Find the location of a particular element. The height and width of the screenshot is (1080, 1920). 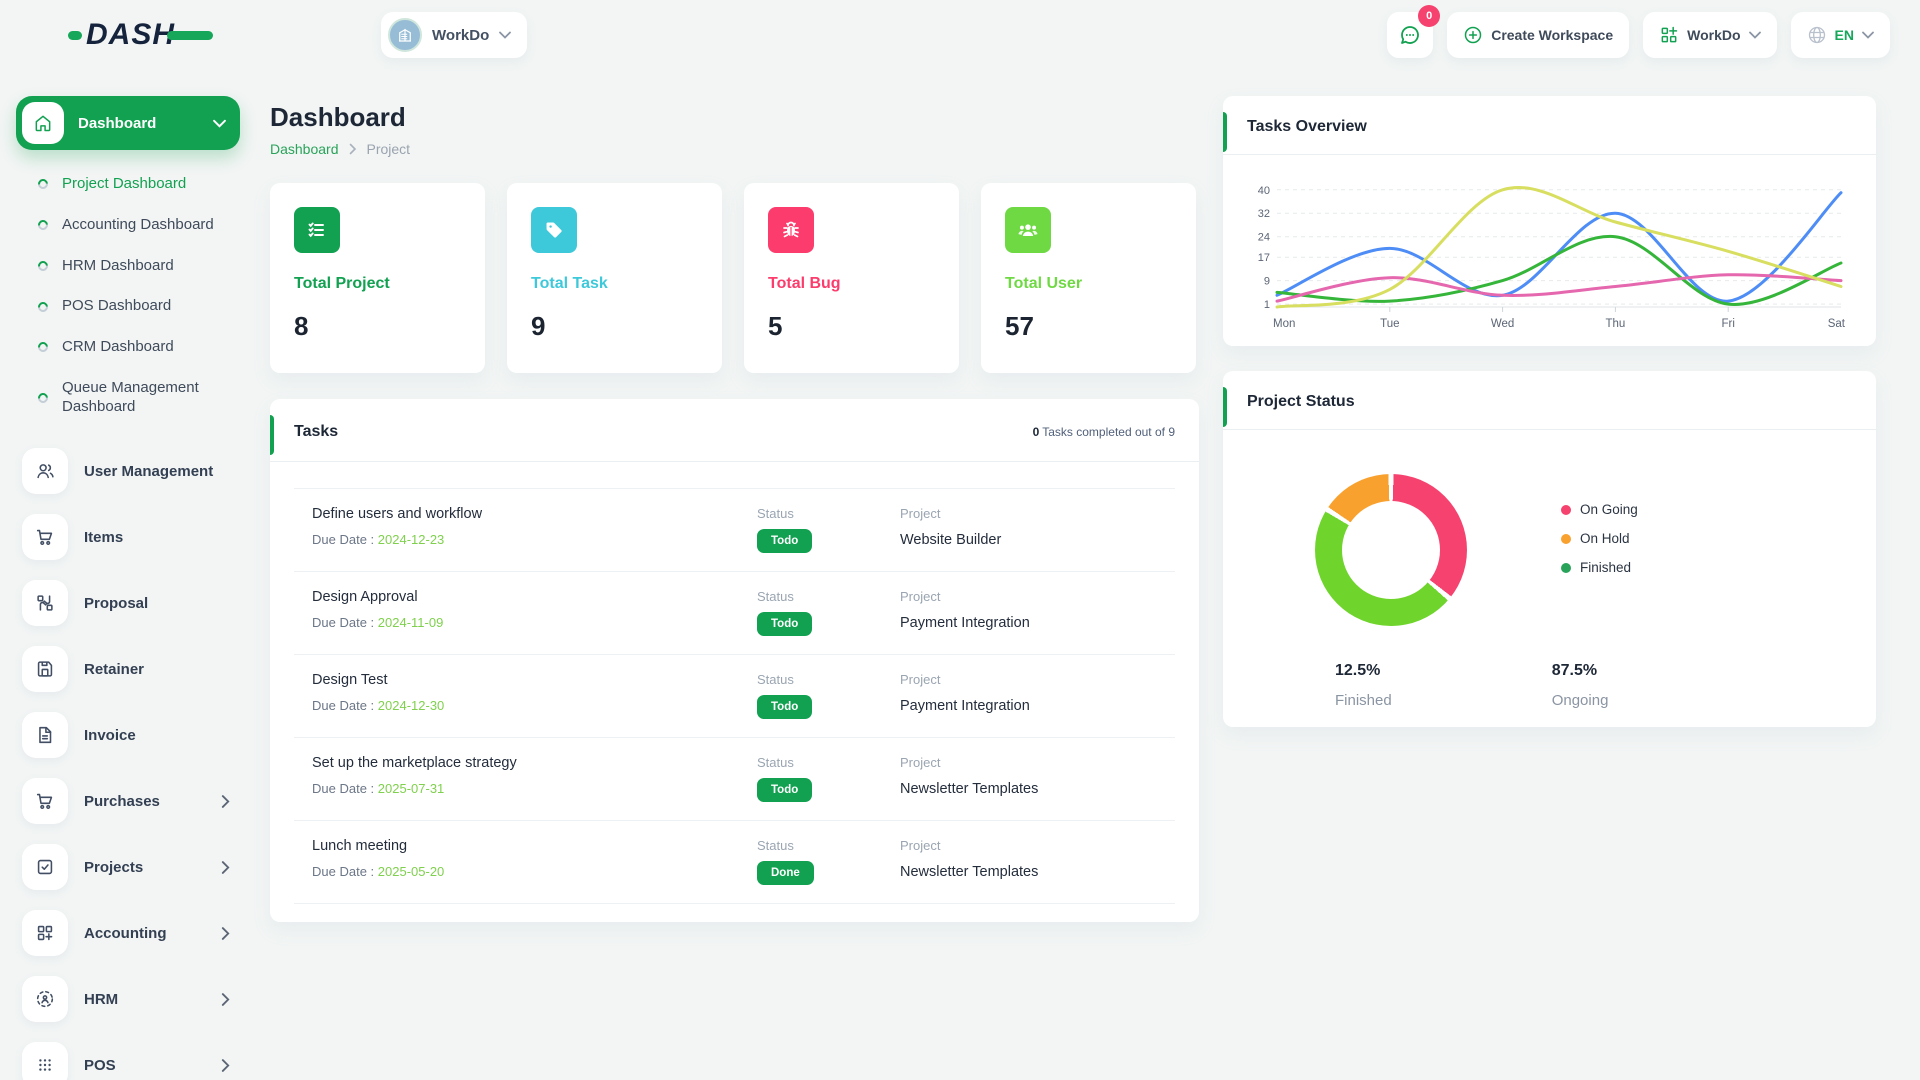

nav-item-label: Projects is located at coordinates (114, 867).